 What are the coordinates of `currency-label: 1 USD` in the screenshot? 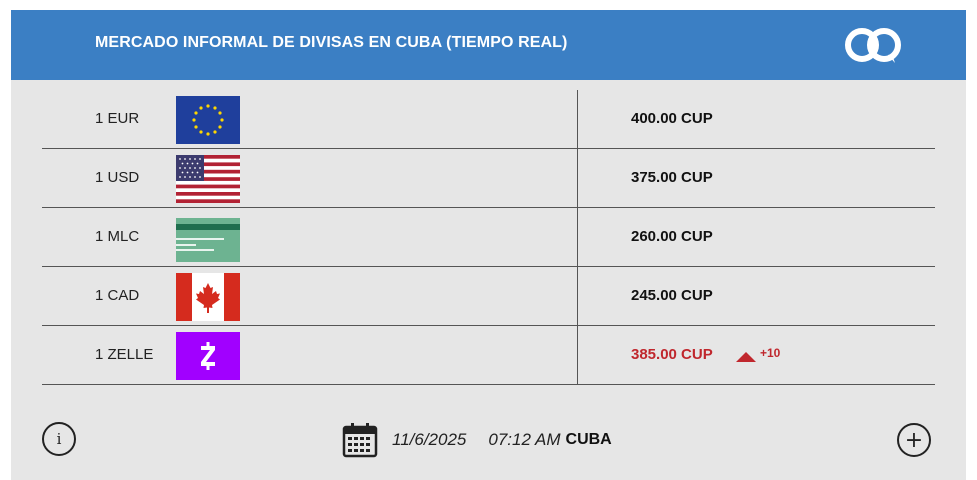 It's located at (117, 177).